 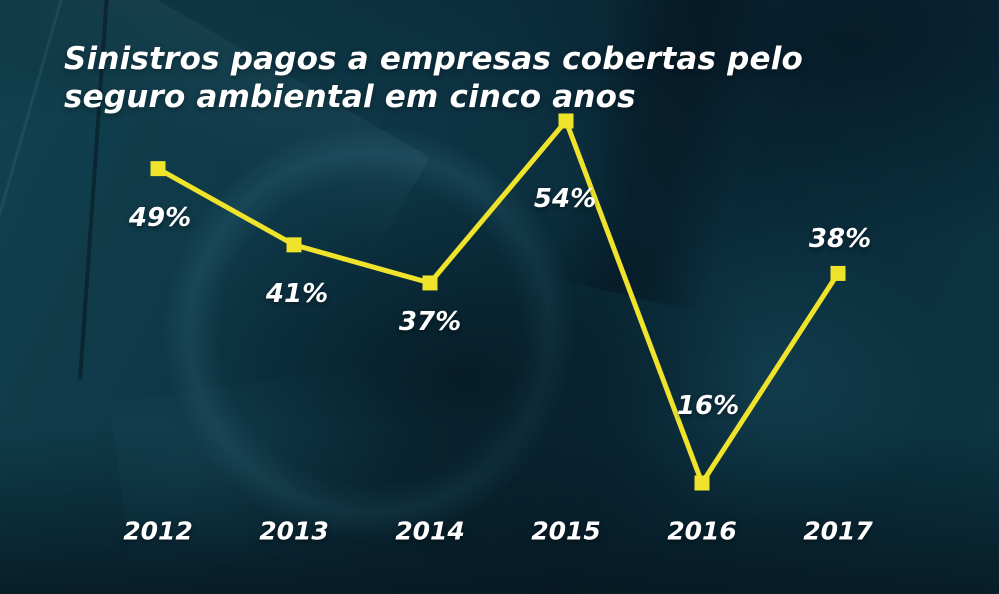 What do you see at coordinates (158, 169) in the screenshot?
I see `data-point-marker-2012` at bounding box center [158, 169].